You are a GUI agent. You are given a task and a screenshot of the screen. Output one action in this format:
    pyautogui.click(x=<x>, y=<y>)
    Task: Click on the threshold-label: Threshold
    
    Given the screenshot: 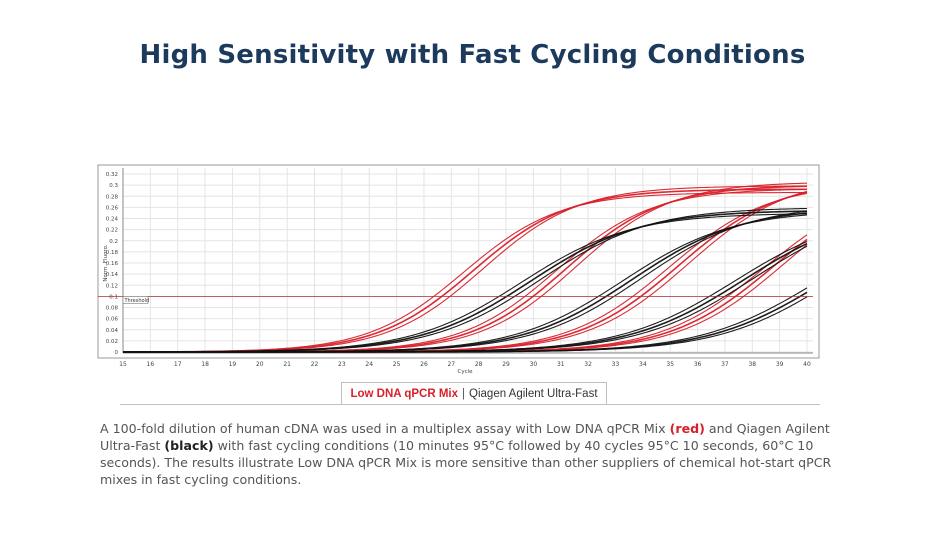 What is the action you would take?
    pyautogui.click(x=137, y=301)
    